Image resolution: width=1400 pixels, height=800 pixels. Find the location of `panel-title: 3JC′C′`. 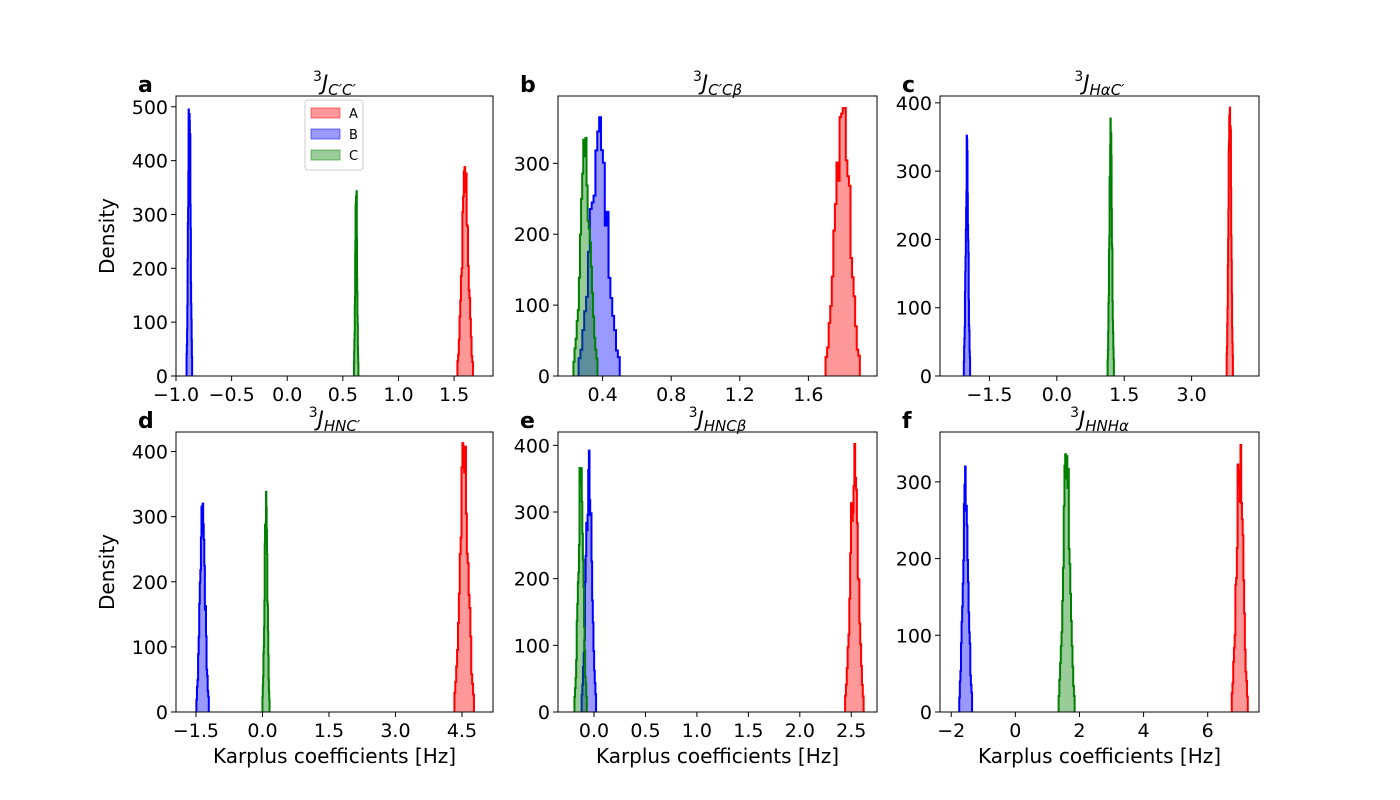

panel-title: 3JC′C′ is located at coordinates (334, 84).